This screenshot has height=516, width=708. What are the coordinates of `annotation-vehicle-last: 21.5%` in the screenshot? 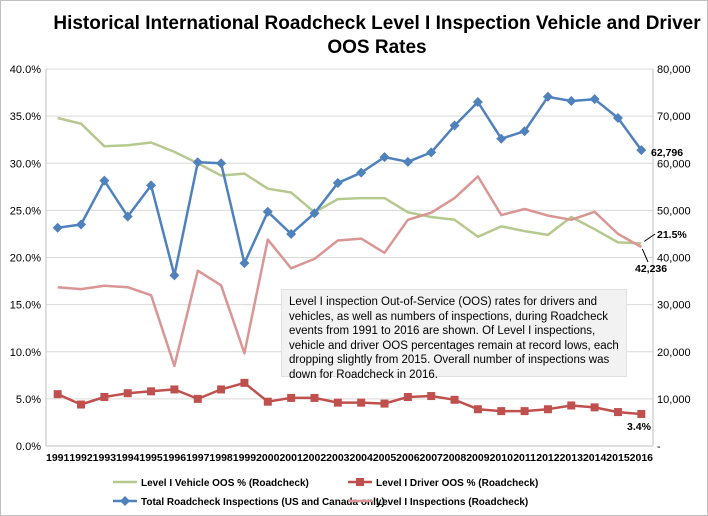 It's located at (672, 235).